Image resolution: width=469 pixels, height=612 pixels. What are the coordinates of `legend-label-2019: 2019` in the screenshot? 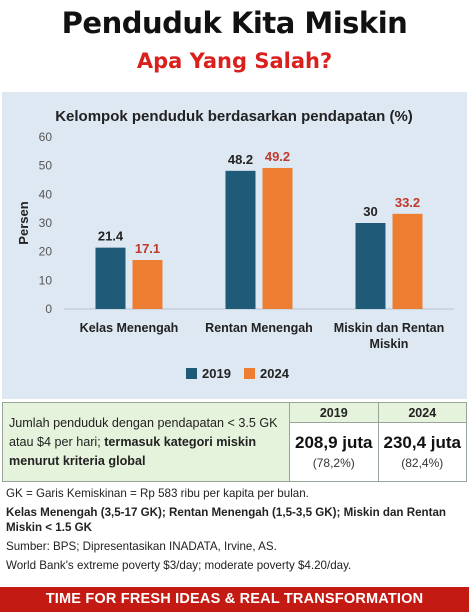 It's located at (216, 373).